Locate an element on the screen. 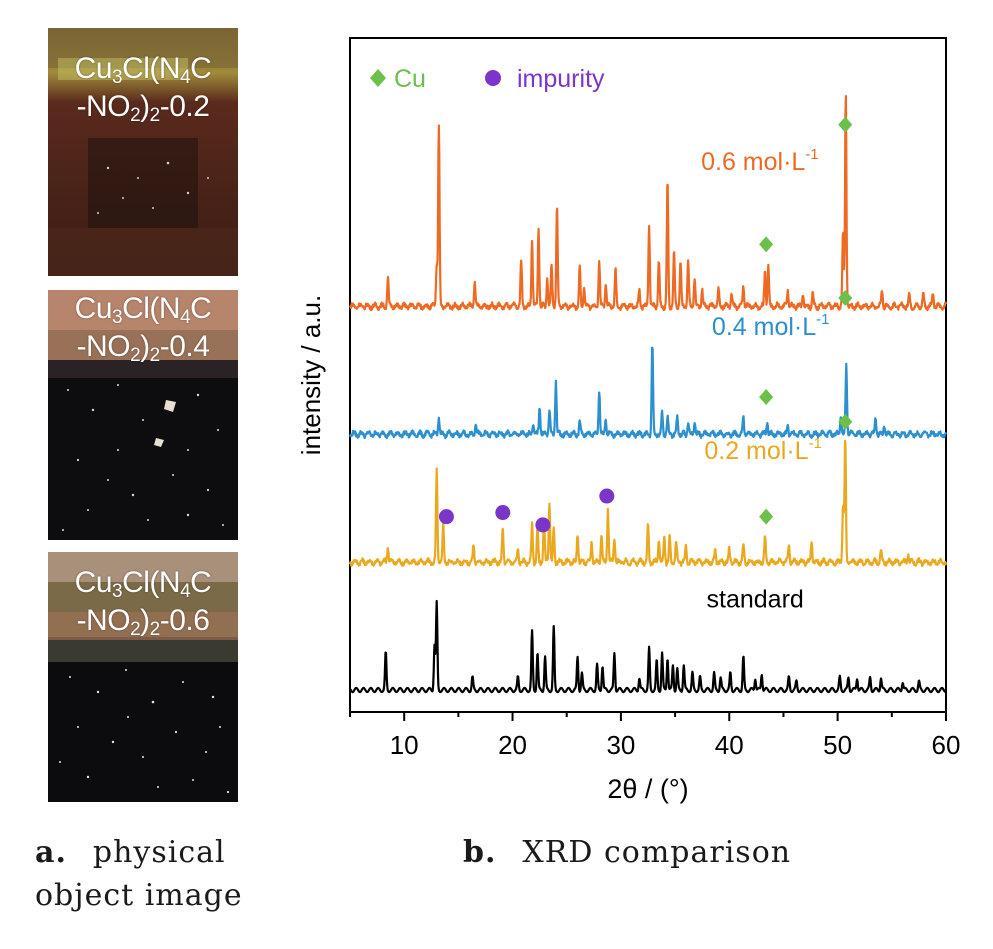  sample-photo-0.2: Cu3Cl(N4C -NO2)2-0.2 is located at coordinates (143, 152).